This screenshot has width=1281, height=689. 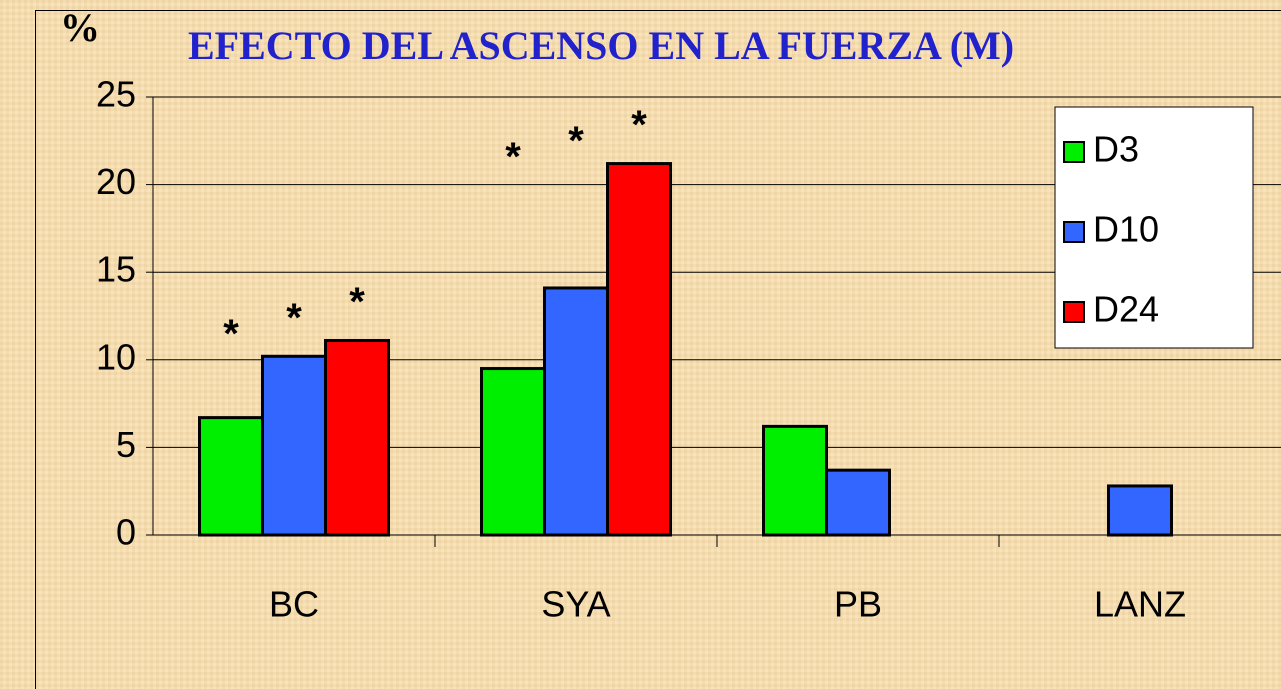 What do you see at coordinates (1126, 309) in the screenshot?
I see `legend-label: D24` at bounding box center [1126, 309].